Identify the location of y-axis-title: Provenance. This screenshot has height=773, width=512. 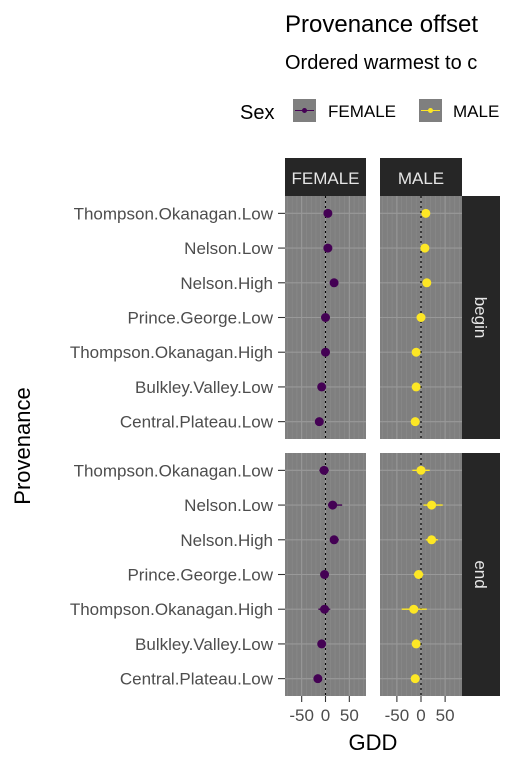
(22, 445).